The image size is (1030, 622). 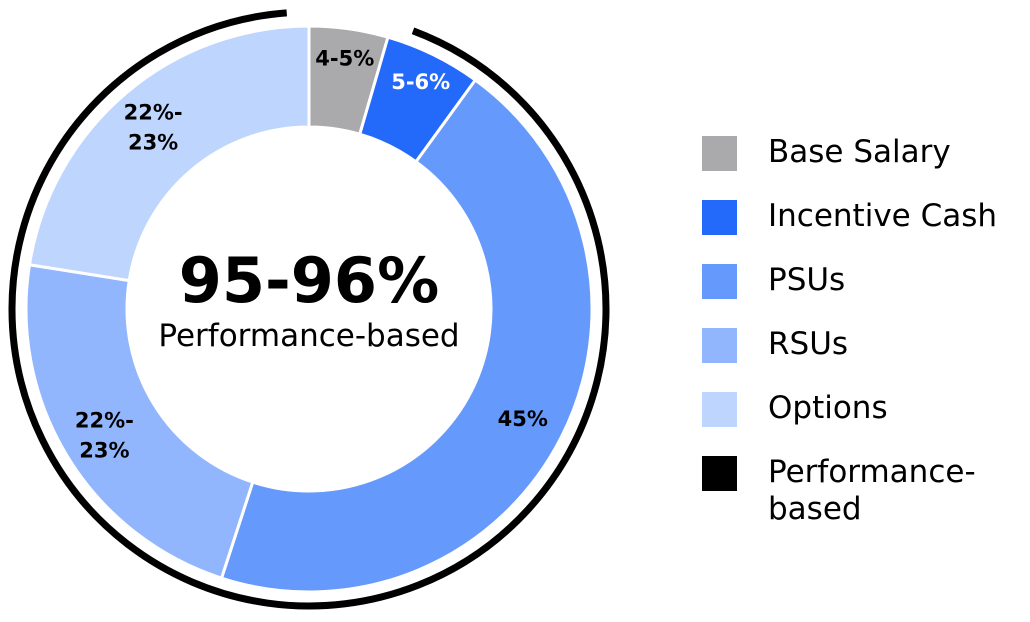 I want to click on legend-label: PSUs, so click(x=898, y=280).